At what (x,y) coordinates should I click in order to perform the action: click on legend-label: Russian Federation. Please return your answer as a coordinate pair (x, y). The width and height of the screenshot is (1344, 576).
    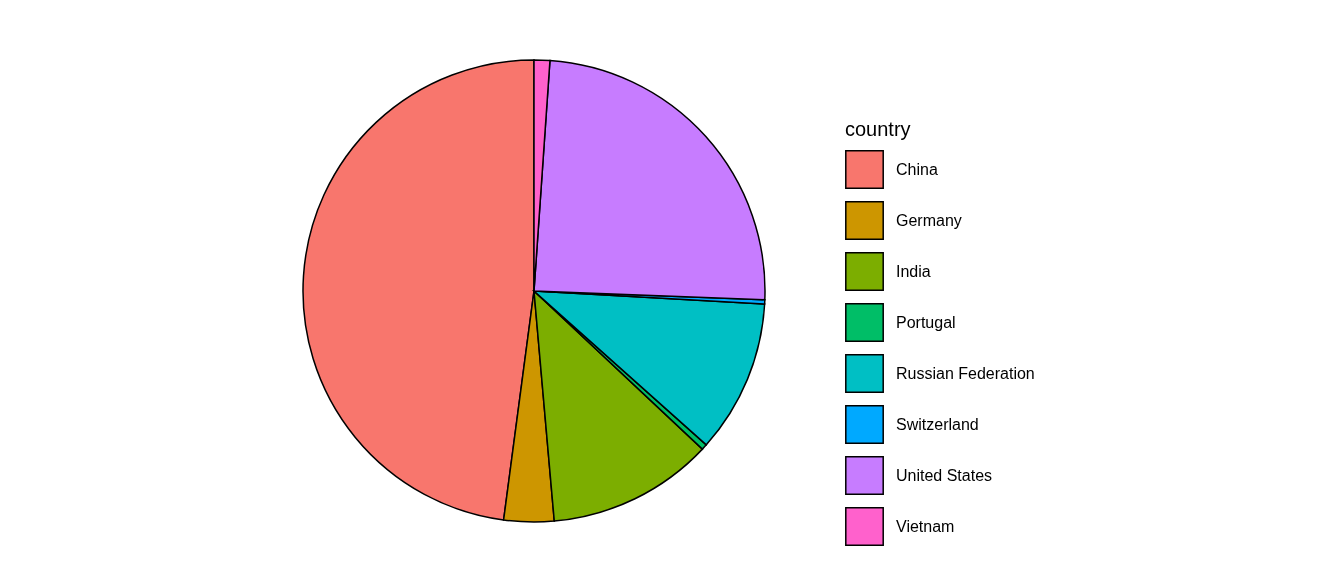
    Looking at the image, I should click on (965, 373).